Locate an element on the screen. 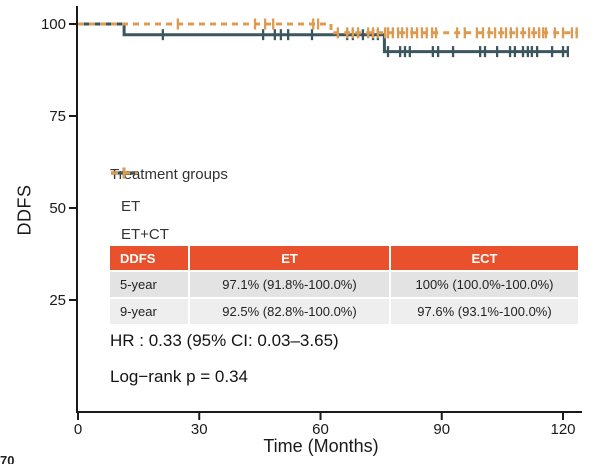 The image size is (600, 464). table-header-et: ET is located at coordinates (289, 258).